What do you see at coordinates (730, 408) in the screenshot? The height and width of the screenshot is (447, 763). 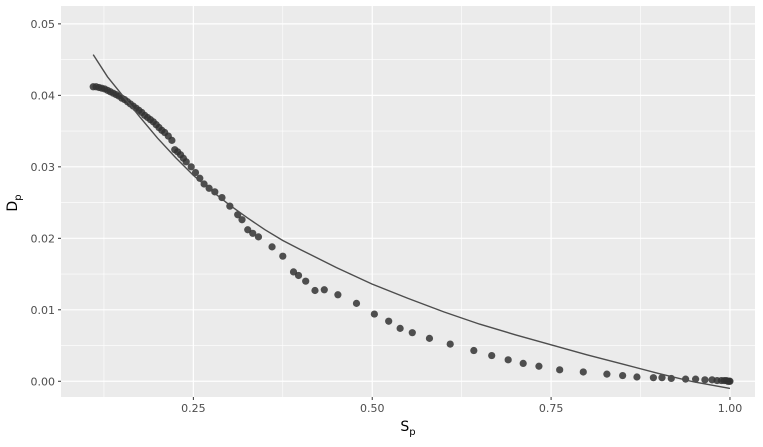 I see `x-tick-label: 1.00` at bounding box center [730, 408].